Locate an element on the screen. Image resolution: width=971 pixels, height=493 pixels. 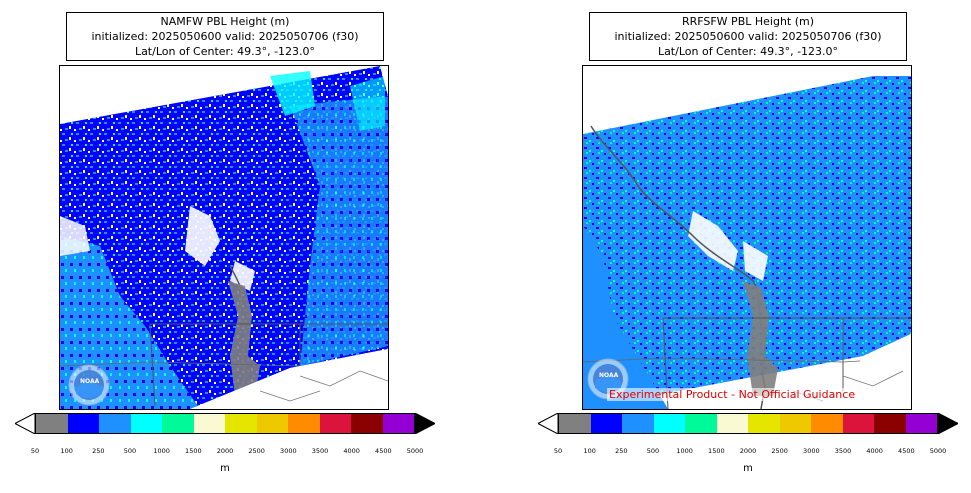
outside-domain-bottom is located at coordinates (289, 379).